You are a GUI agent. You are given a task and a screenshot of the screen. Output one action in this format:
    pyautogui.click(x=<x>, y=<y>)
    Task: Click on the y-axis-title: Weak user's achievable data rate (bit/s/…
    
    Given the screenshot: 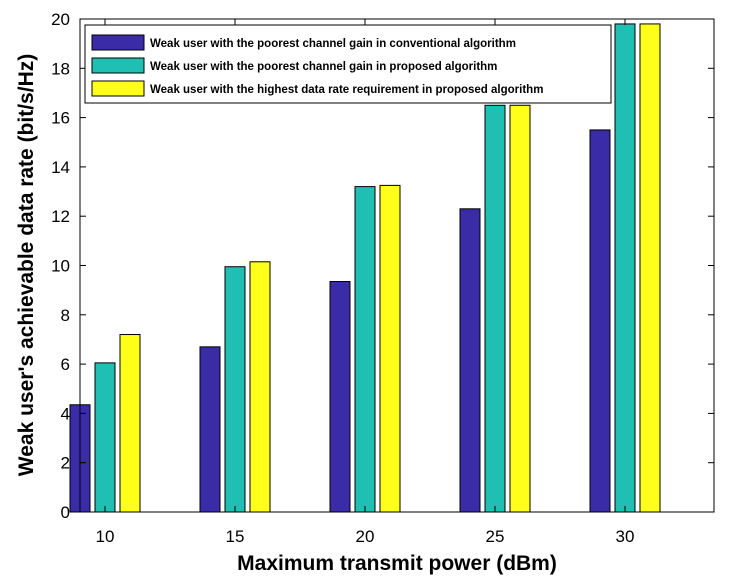 What is the action you would take?
    pyautogui.click(x=26, y=265)
    